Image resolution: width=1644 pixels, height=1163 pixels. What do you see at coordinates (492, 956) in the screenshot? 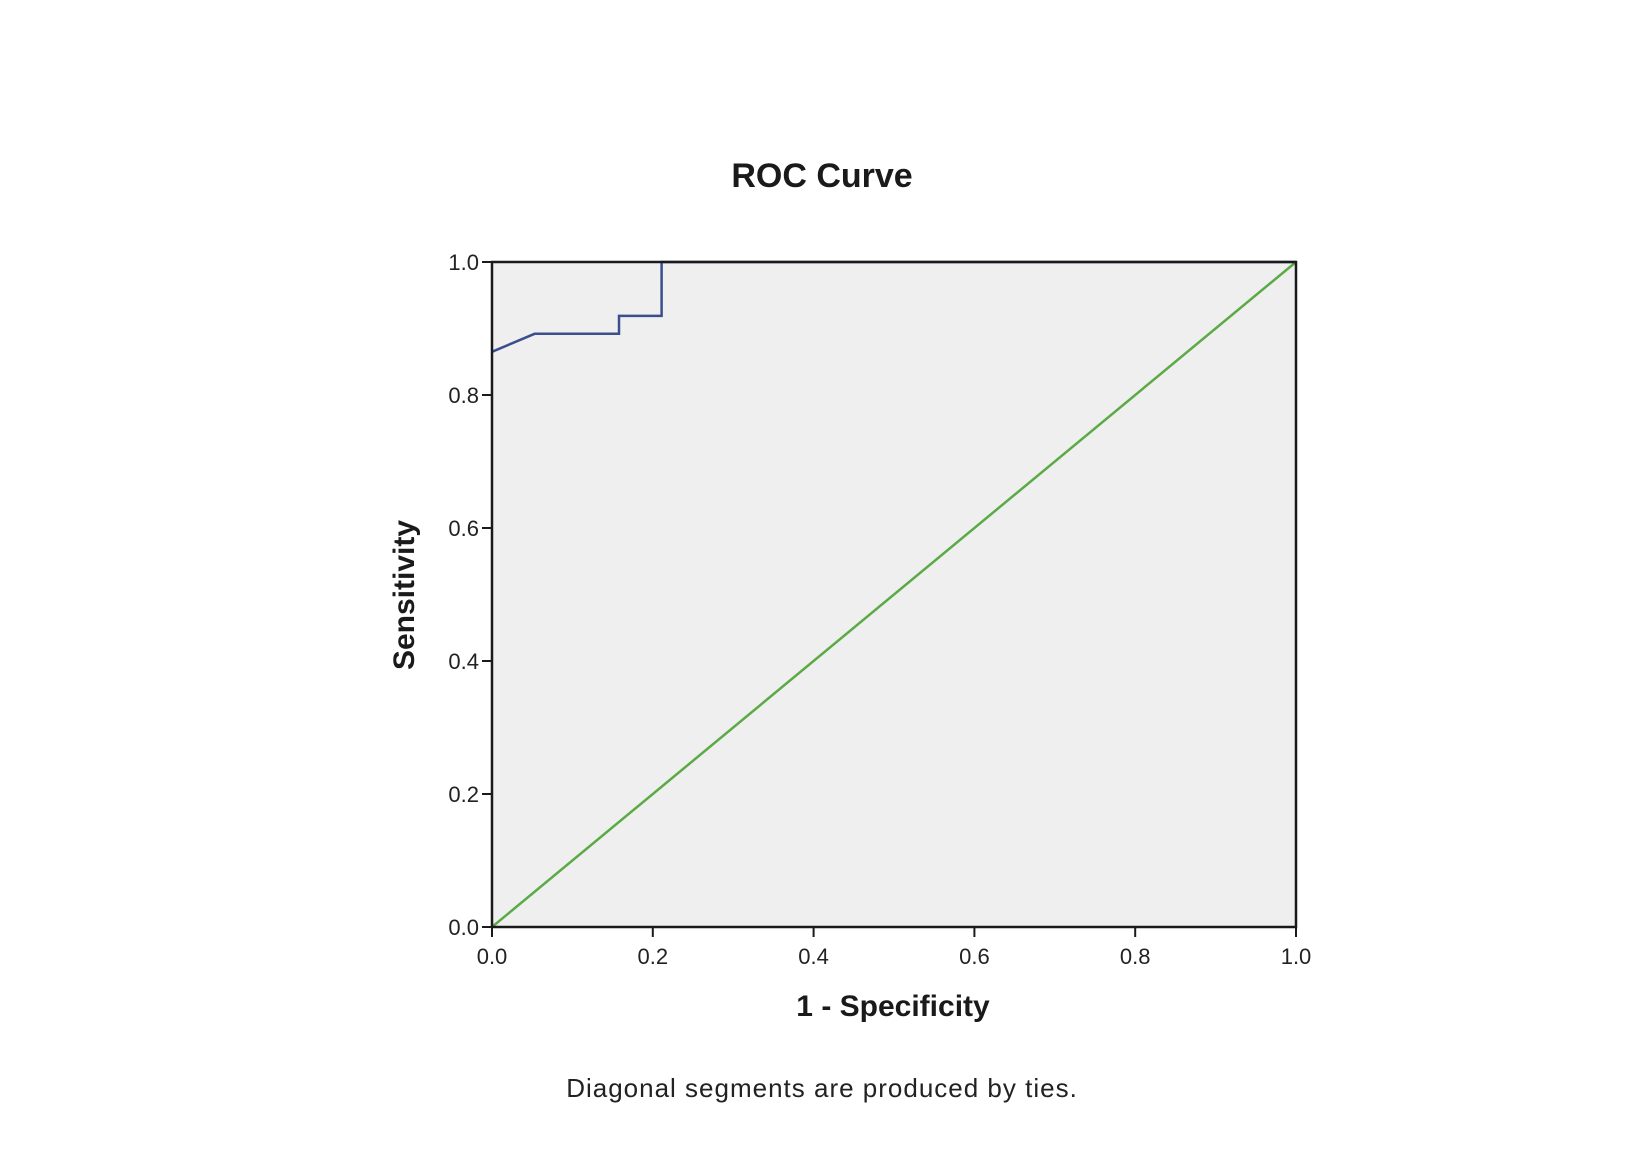
I see `x-tick-label: 0.0` at bounding box center [492, 956].